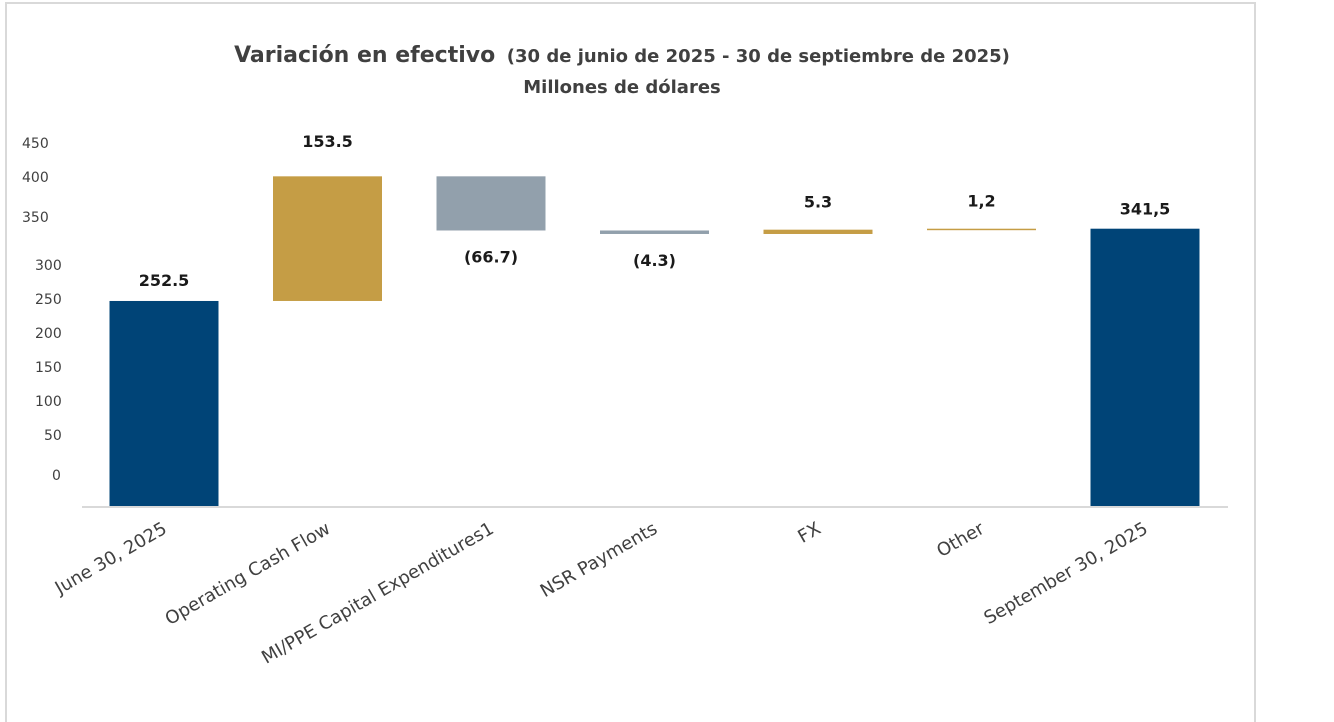 Image resolution: width=1334 pixels, height=722 pixels. What do you see at coordinates (491, 256) in the screenshot?
I see `data-label: (66.7)` at bounding box center [491, 256].